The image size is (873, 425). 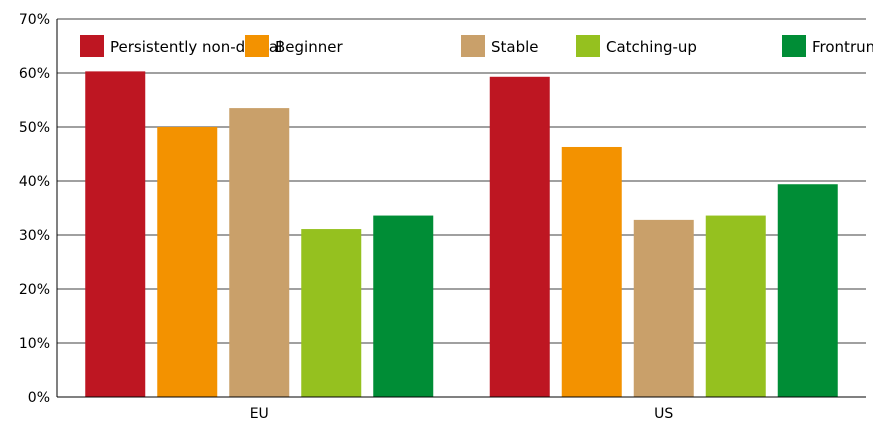 I want to click on bar-us-stable, so click(x=663, y=308).